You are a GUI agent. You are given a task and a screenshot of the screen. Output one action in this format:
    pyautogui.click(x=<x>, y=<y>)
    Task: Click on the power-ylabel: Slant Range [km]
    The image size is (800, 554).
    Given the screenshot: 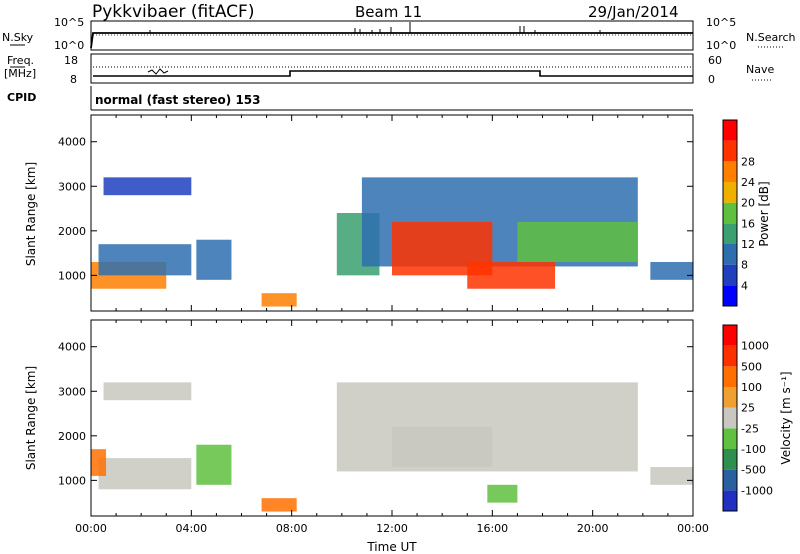 What is the action you would take?
    pyautogui.click(x=31, y=214)
    